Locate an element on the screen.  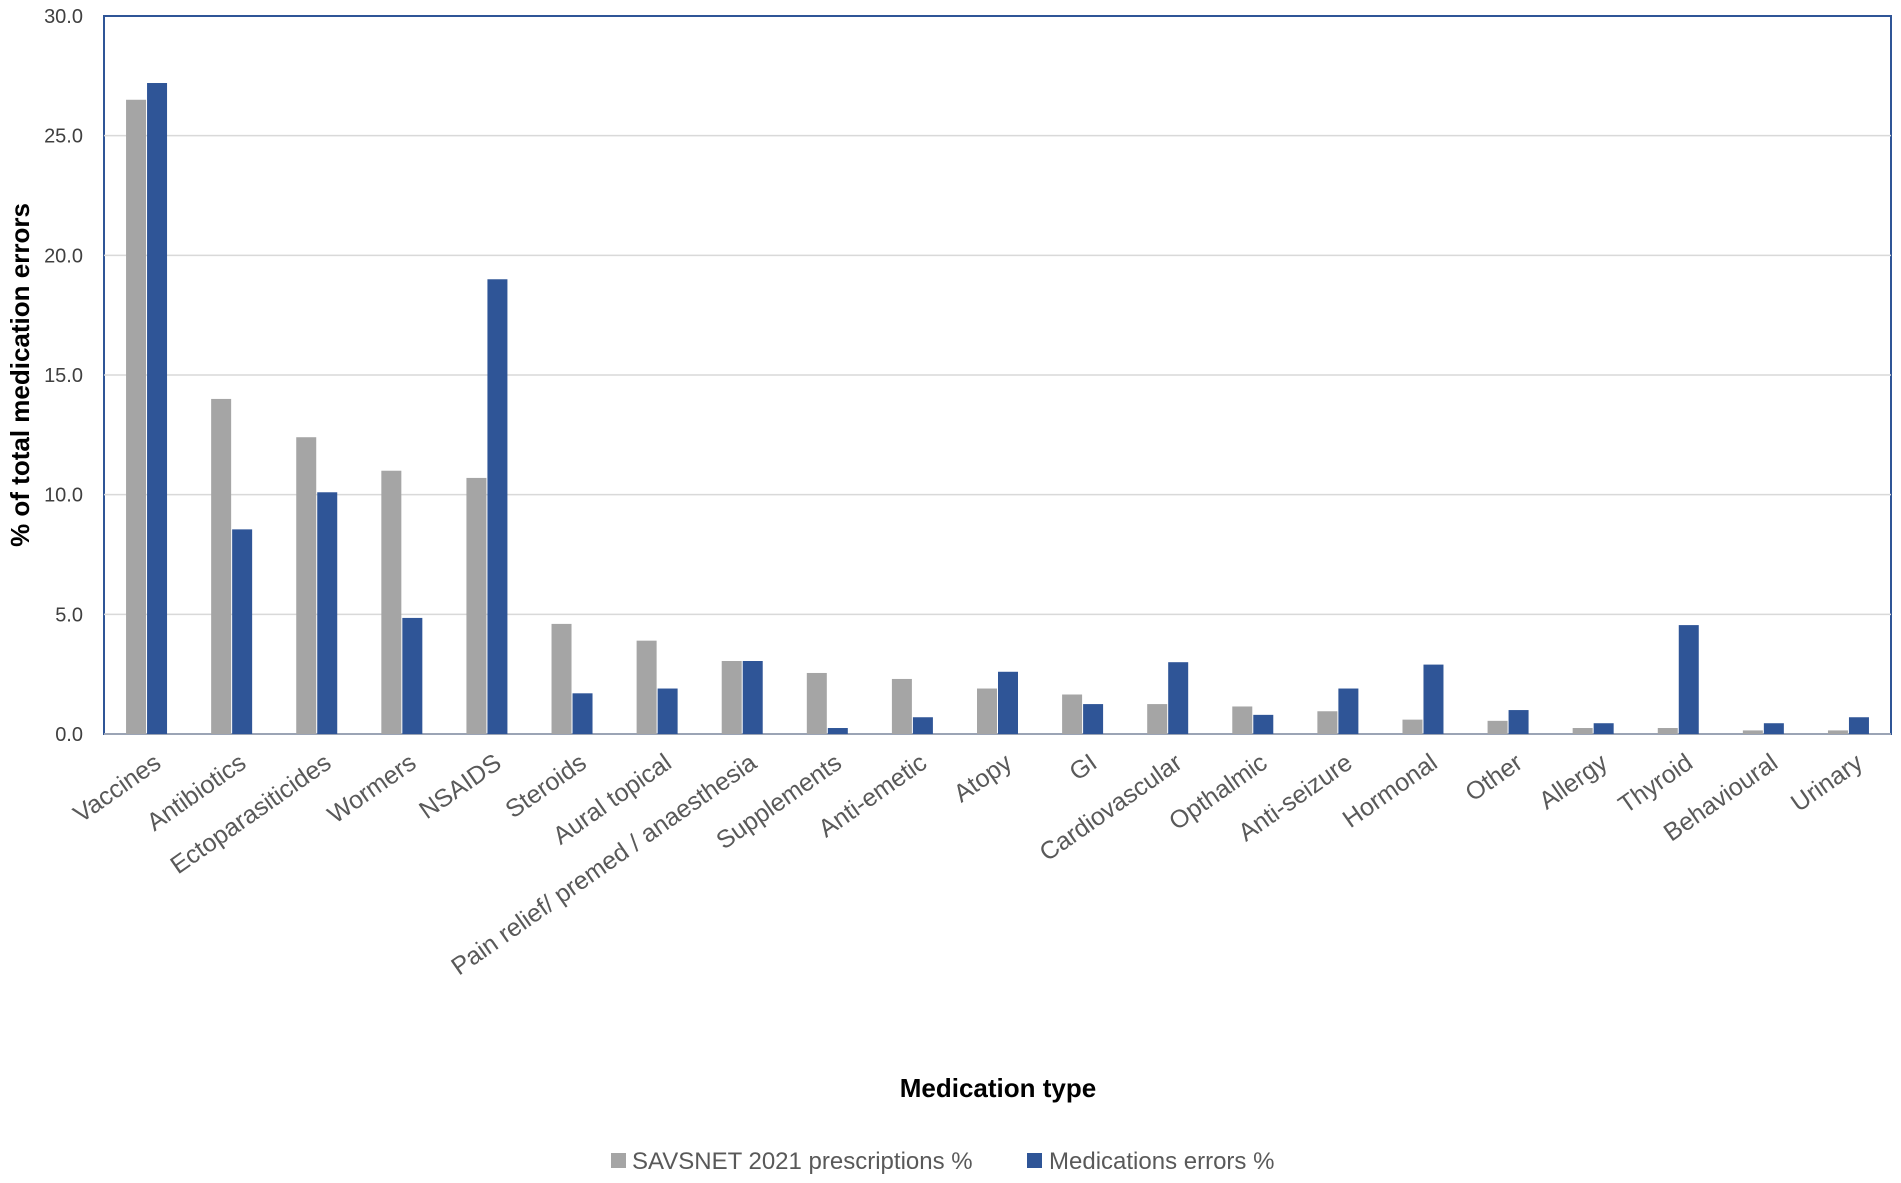
y-tick-label: 5.0 is located at coordinates (69, 615).